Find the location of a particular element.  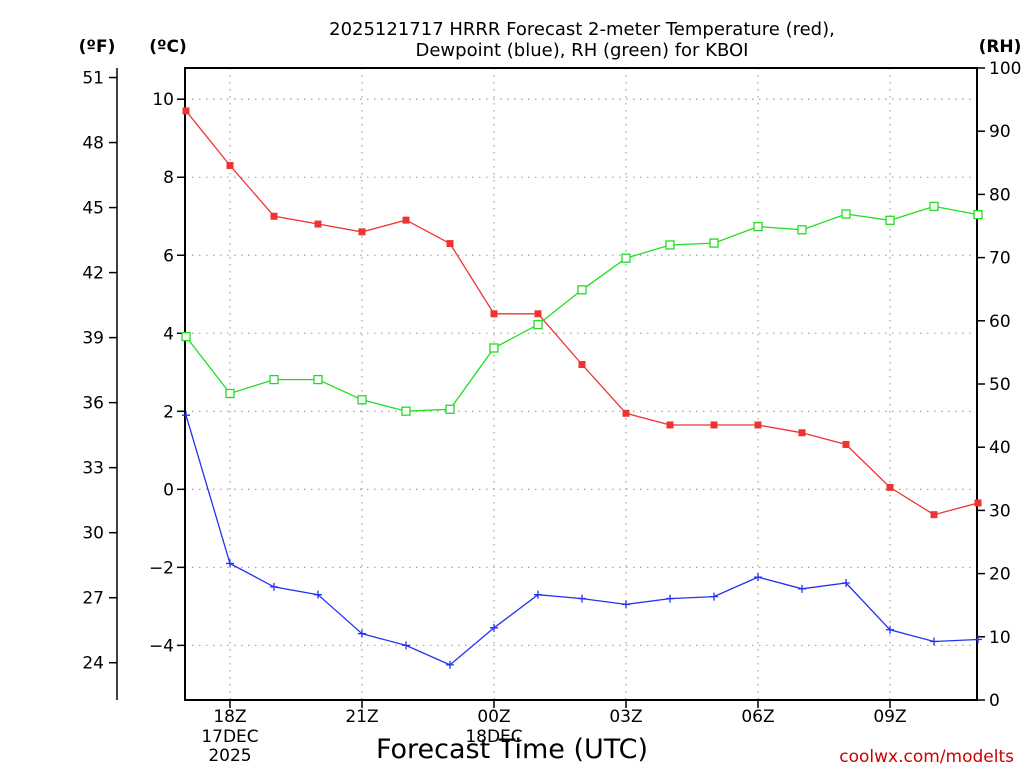

celsius-tick-label: 8 is located at coordinates (168, 178).